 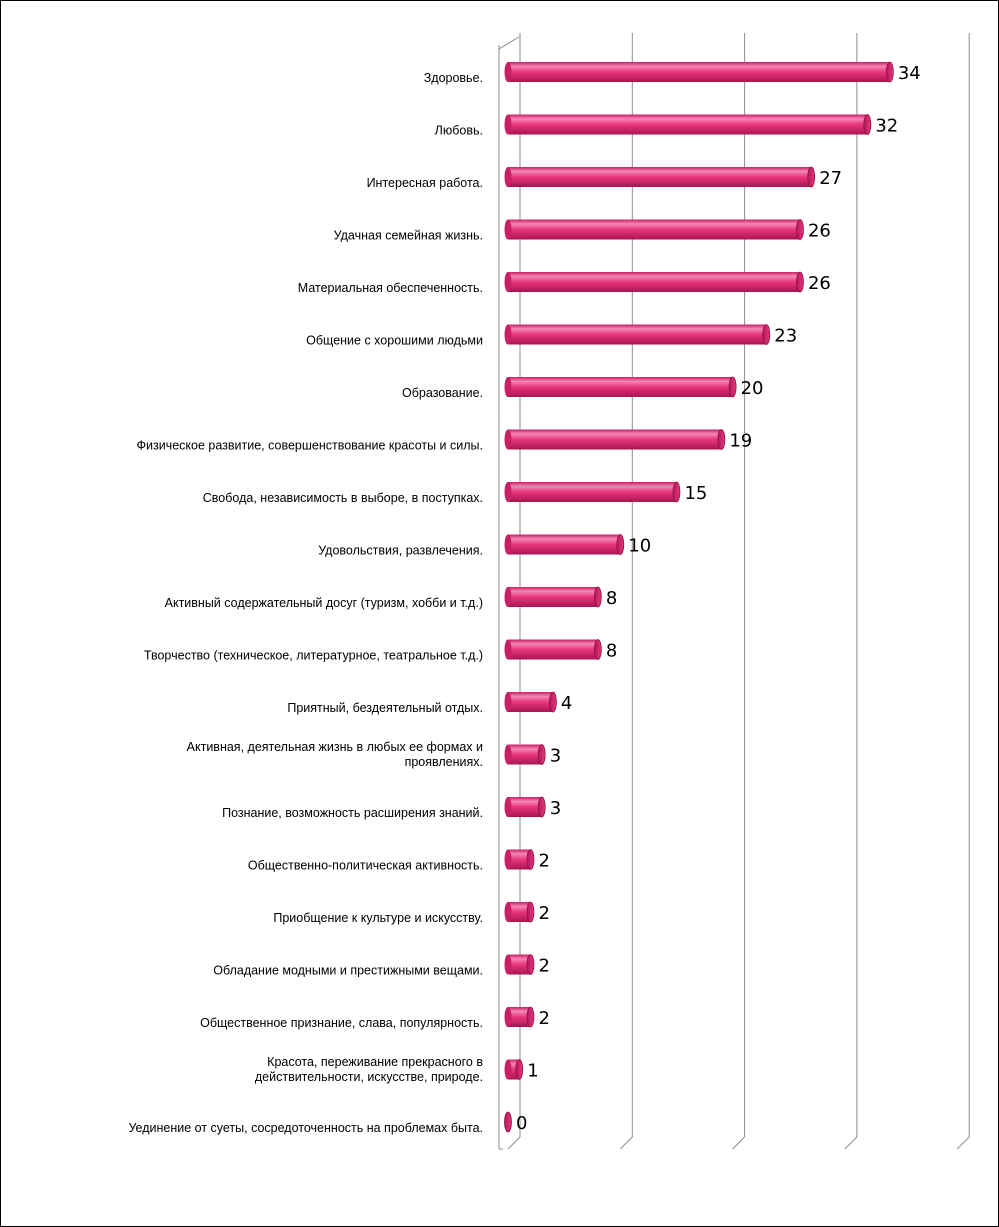 What do you see at coordinates (425, 183) in the screenshot?
I see `category-label: Интересная работа.` at bounding box center [425, 183].